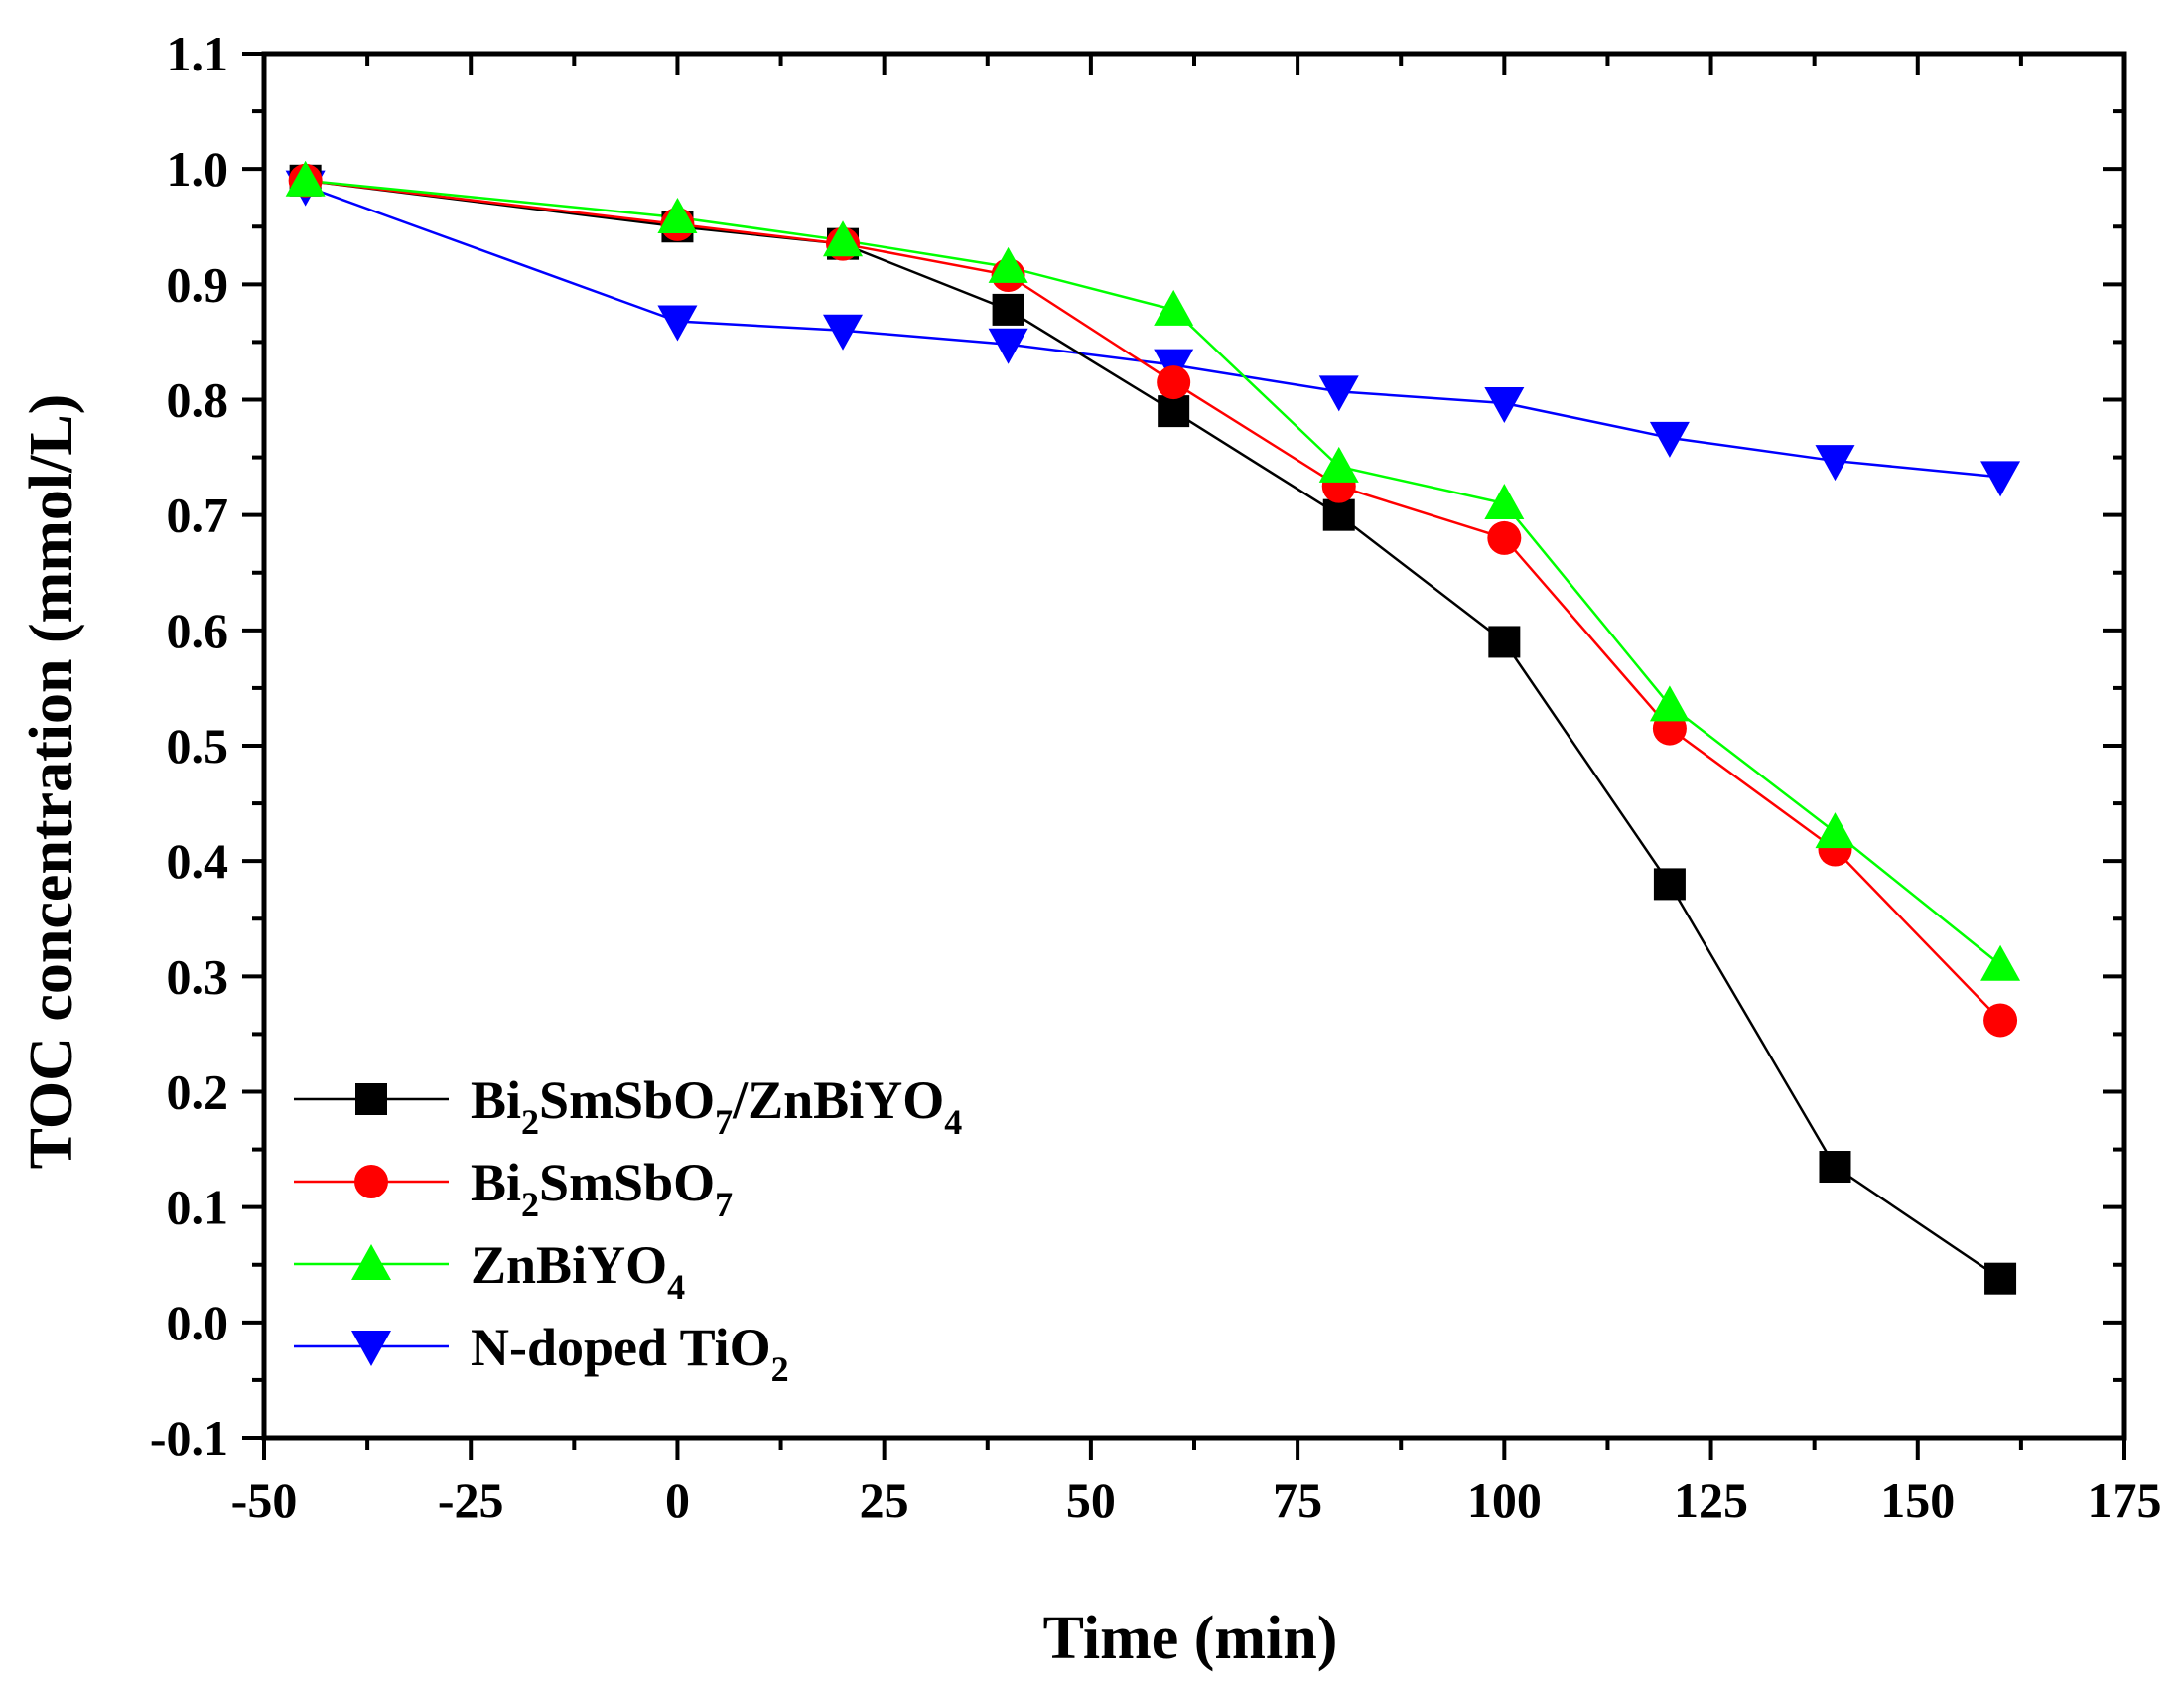 This screenshot has width=2184, height=1690. I want to click on y-tick-label: 0.0, so click(198, 1322).